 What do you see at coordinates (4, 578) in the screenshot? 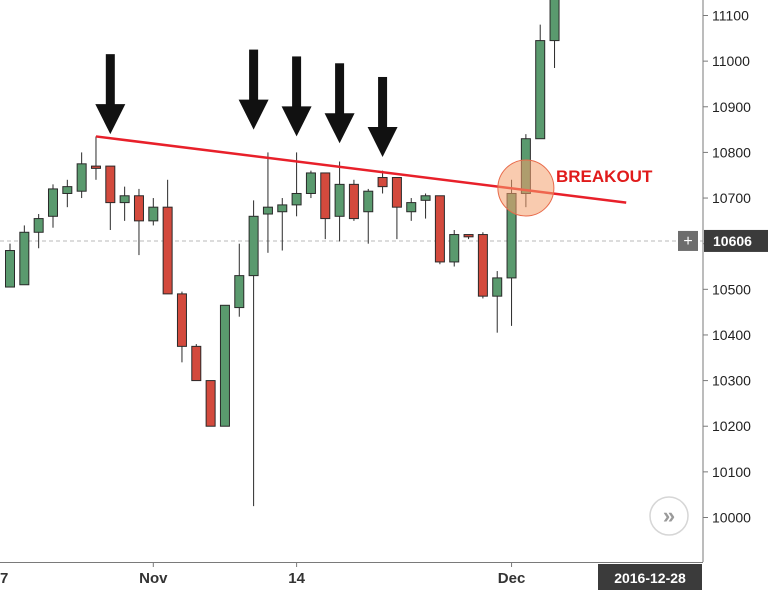
I see `x-tick-label: 7` at bounding box center [4, 578].